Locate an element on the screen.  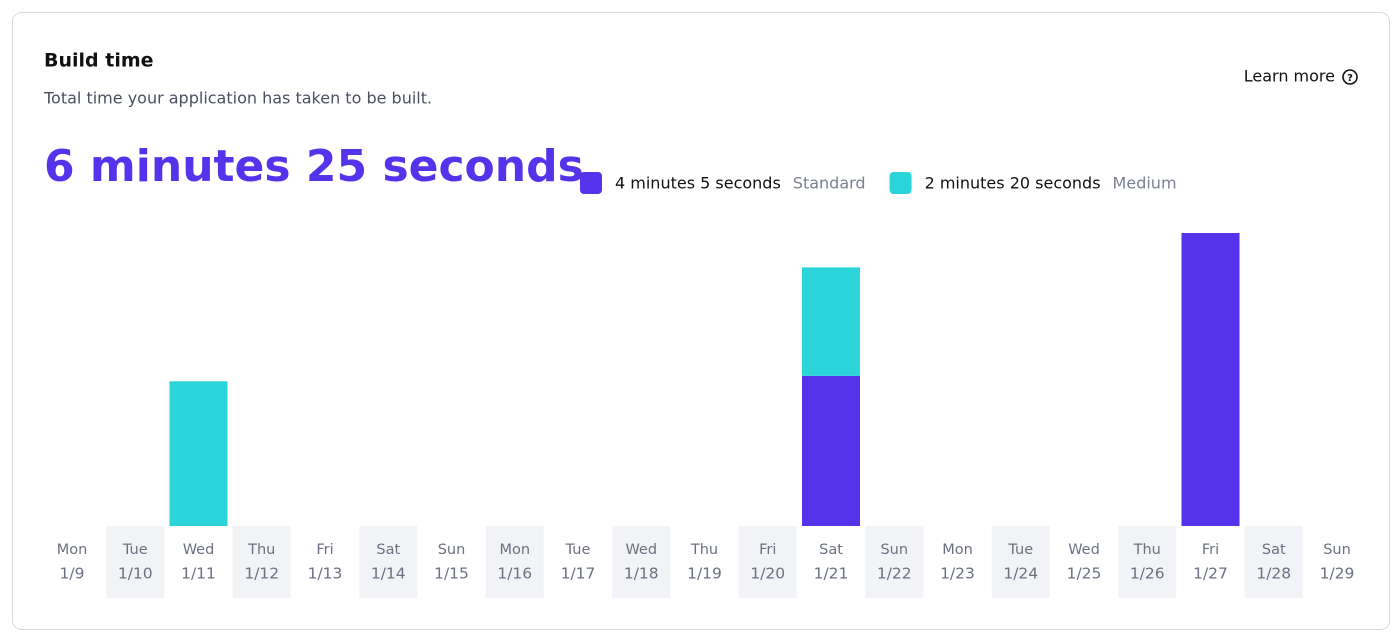
date-label: 1/21 is located at coordinates (831, 574).